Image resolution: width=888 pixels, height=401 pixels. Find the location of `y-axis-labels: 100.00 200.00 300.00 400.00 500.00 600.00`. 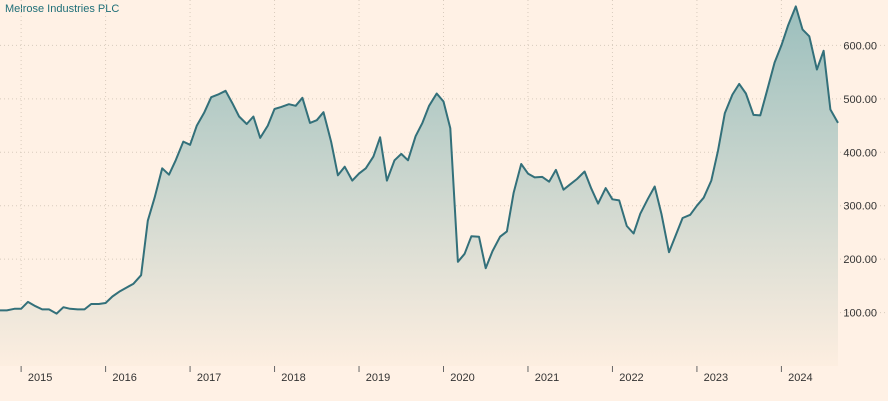

y-axis-labels: 100.00 200.00 300.00 400.00 500.00 600.00 is located at coordinates (860, 179).